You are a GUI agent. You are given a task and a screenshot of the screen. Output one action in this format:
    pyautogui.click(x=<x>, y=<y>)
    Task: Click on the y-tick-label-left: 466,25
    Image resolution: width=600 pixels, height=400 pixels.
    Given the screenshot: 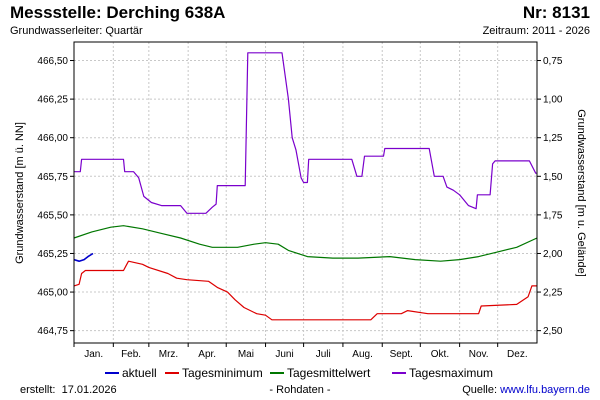 What is the action you would take?
    pyautogui.click(x=52, y=100)
    